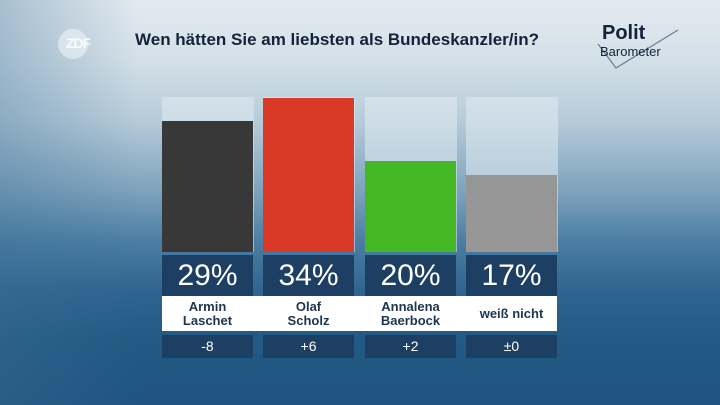 The height and width of the screenshot is (405, 720). I want to click on names-band, so click(359, 313).